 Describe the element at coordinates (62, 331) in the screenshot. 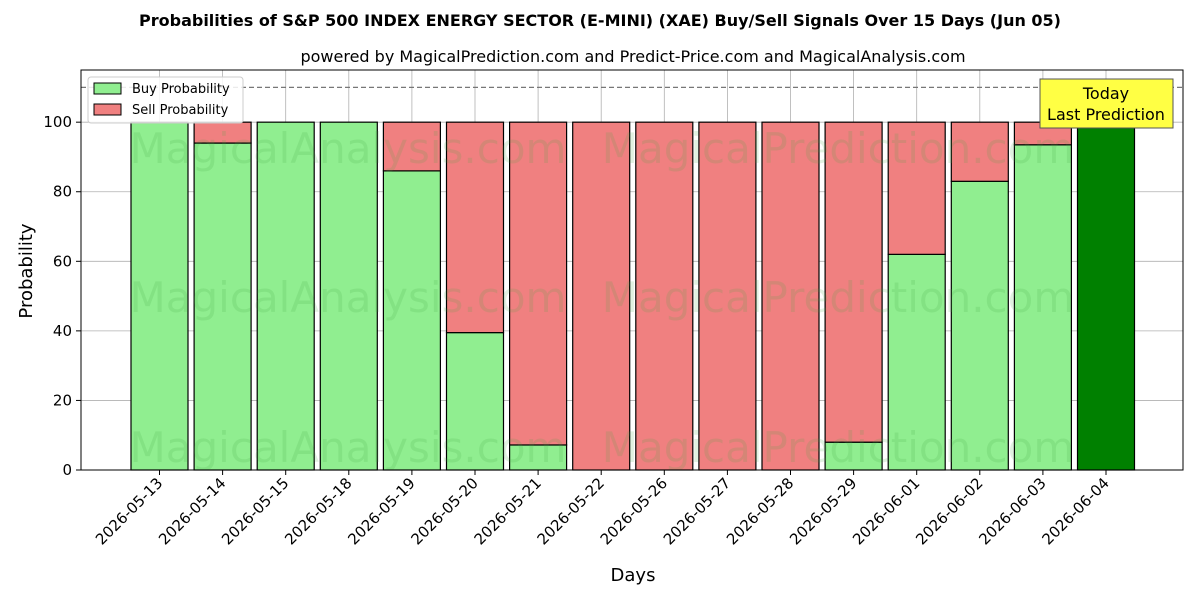

I see `y-tick-label: 40` at that location.